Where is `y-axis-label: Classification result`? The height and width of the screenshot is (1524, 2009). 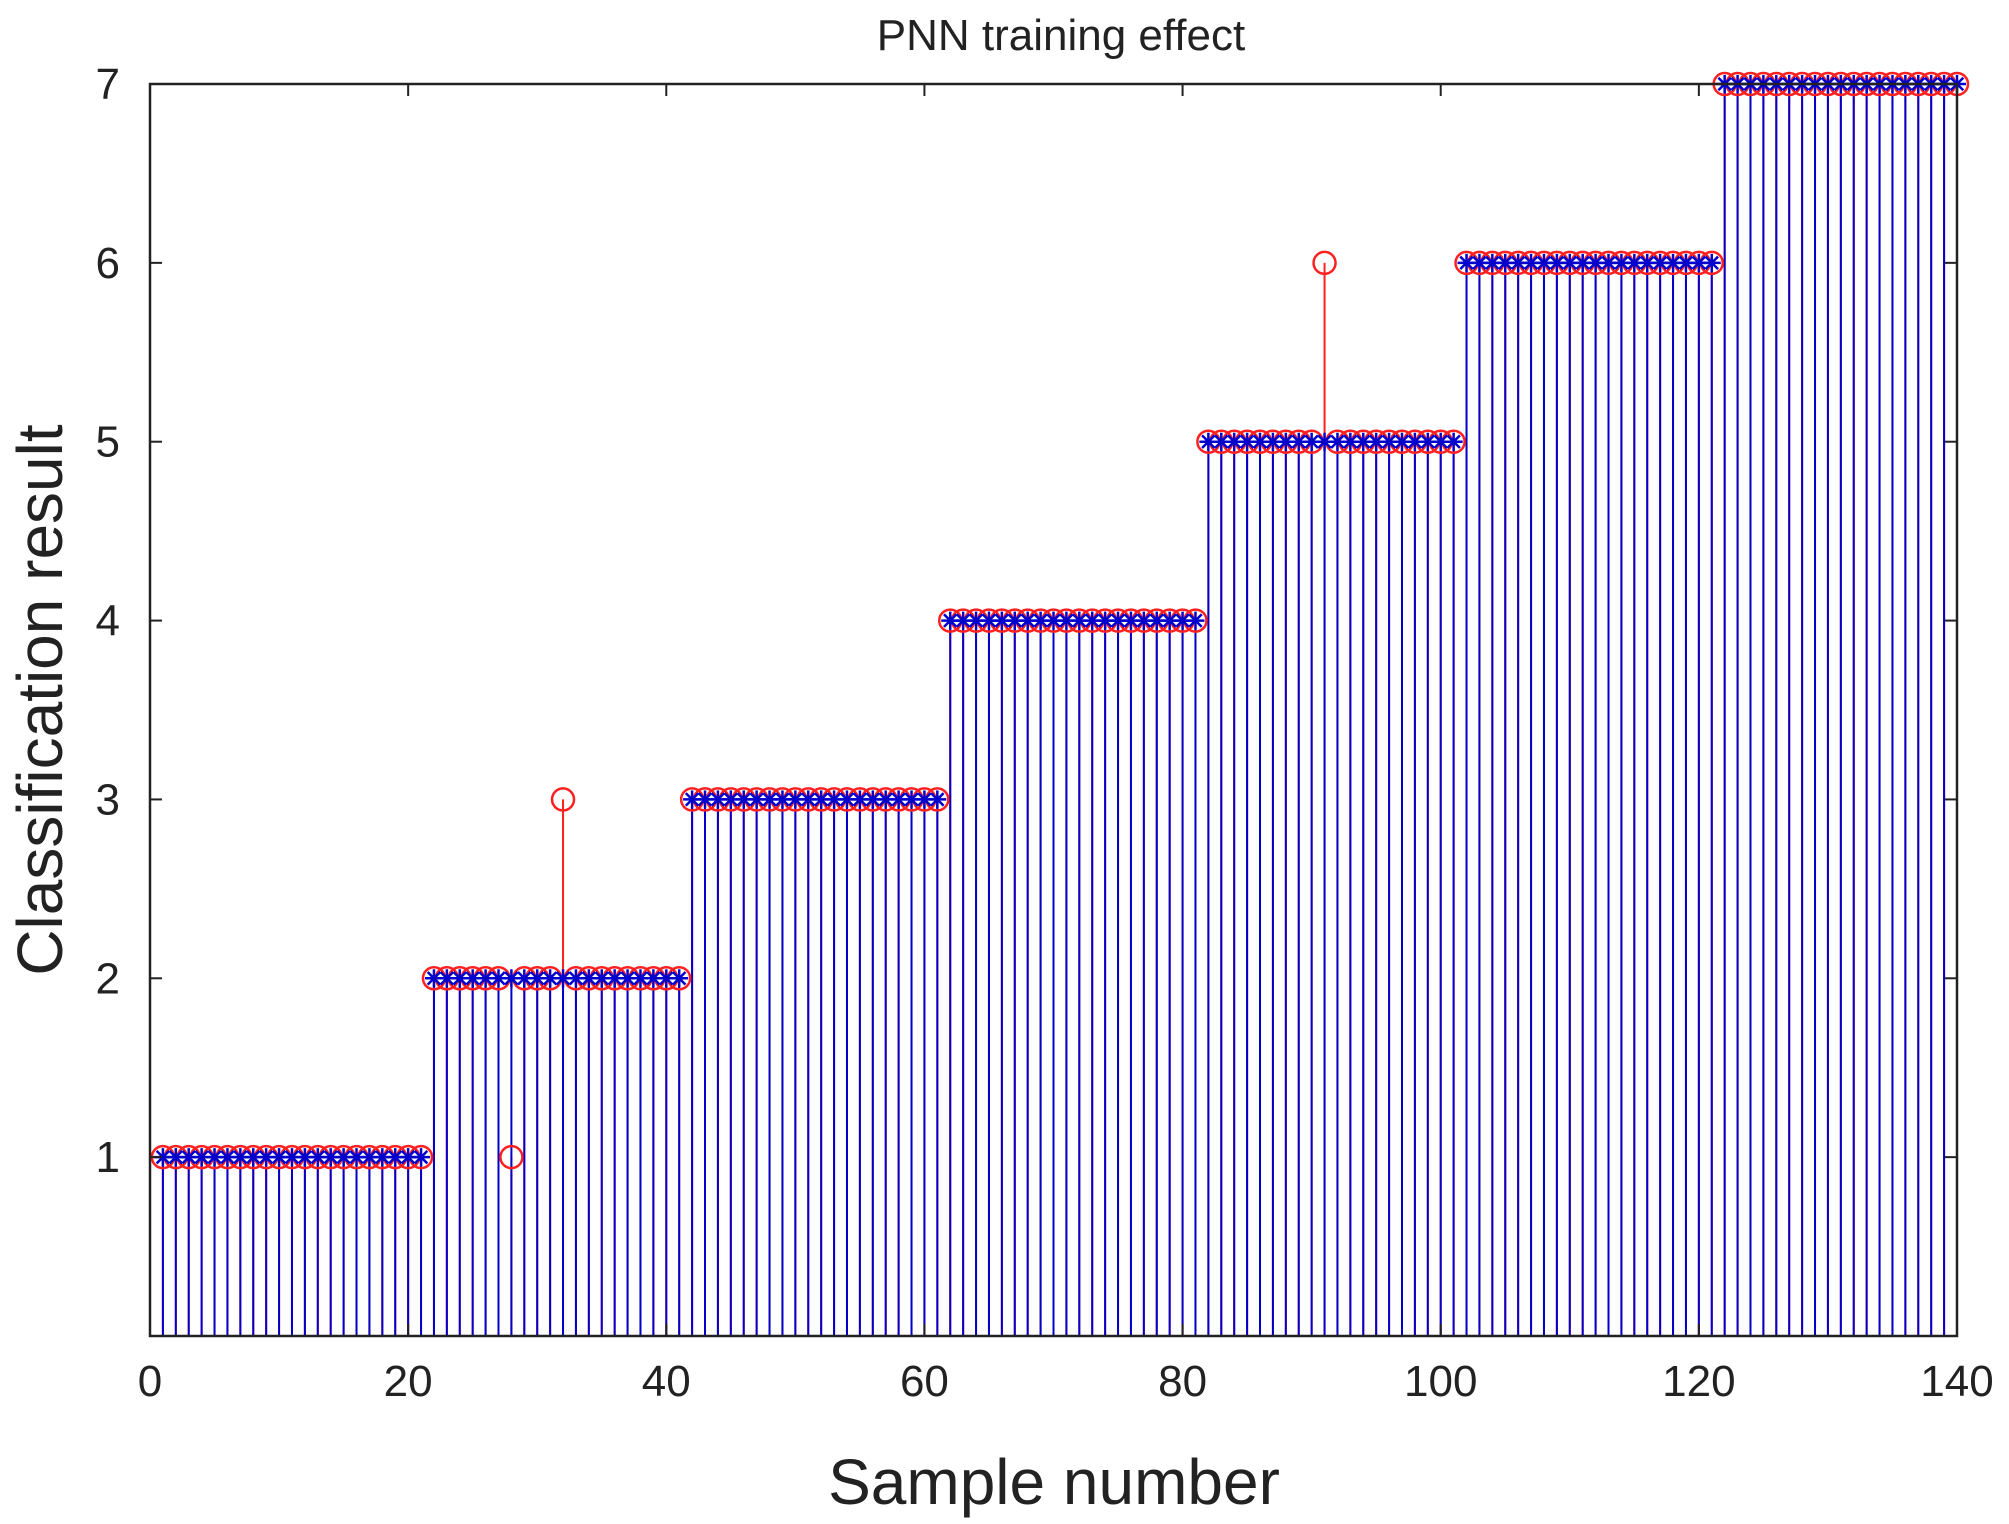 y-axis-label: Classification result is located at coordinates (40, 700).